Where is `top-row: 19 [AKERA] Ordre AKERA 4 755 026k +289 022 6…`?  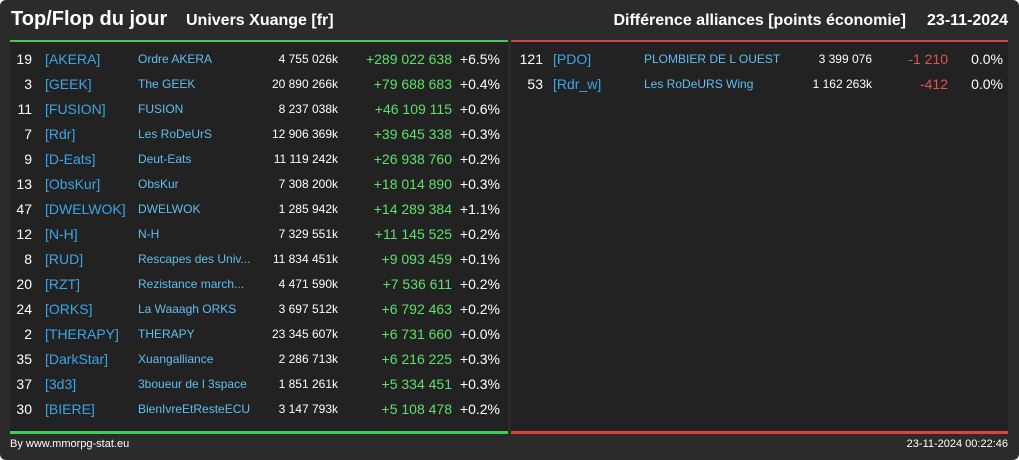
top-row: 19 [AKERA] Ordre AKERA 4 755 026k +289 022 6… is located at coordinates (259, 59).